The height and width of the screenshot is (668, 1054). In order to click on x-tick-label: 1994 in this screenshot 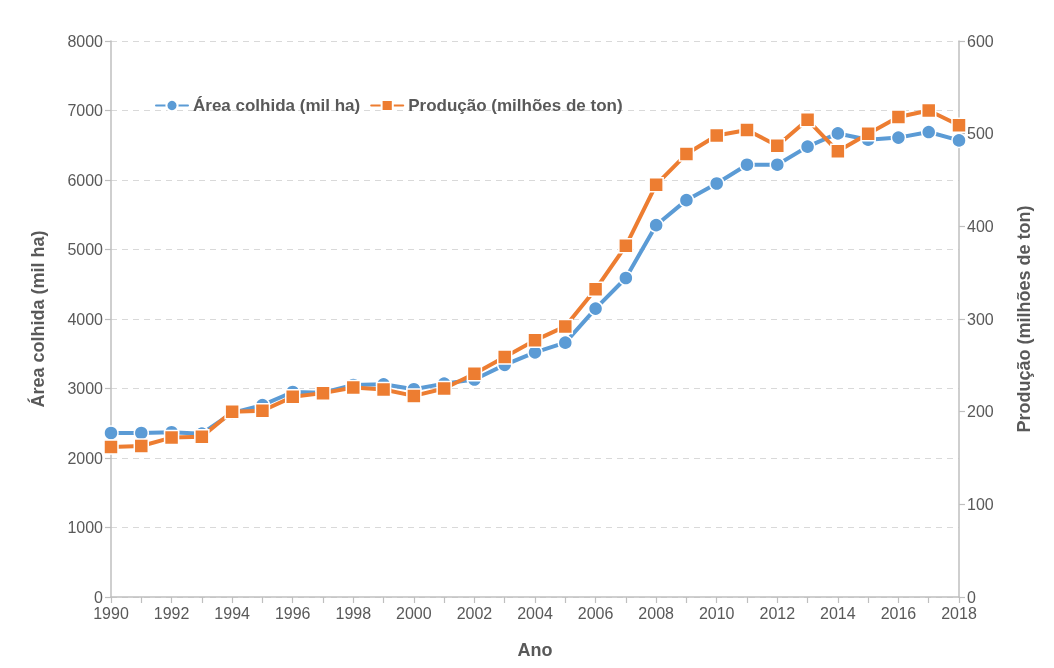, I will do `click(232, 613)`.